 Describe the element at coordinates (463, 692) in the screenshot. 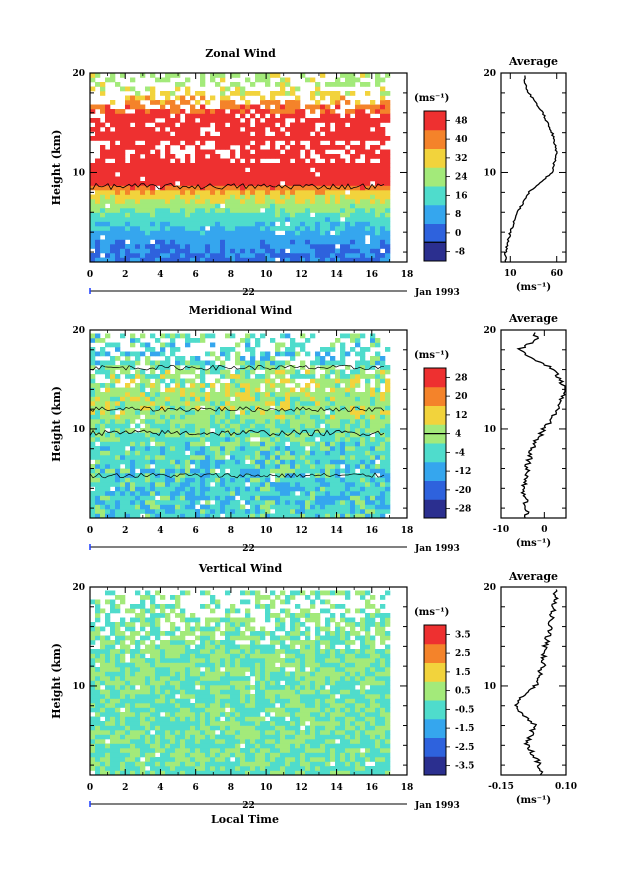

I see `colorbar-tick-label: 0.5` at that location.